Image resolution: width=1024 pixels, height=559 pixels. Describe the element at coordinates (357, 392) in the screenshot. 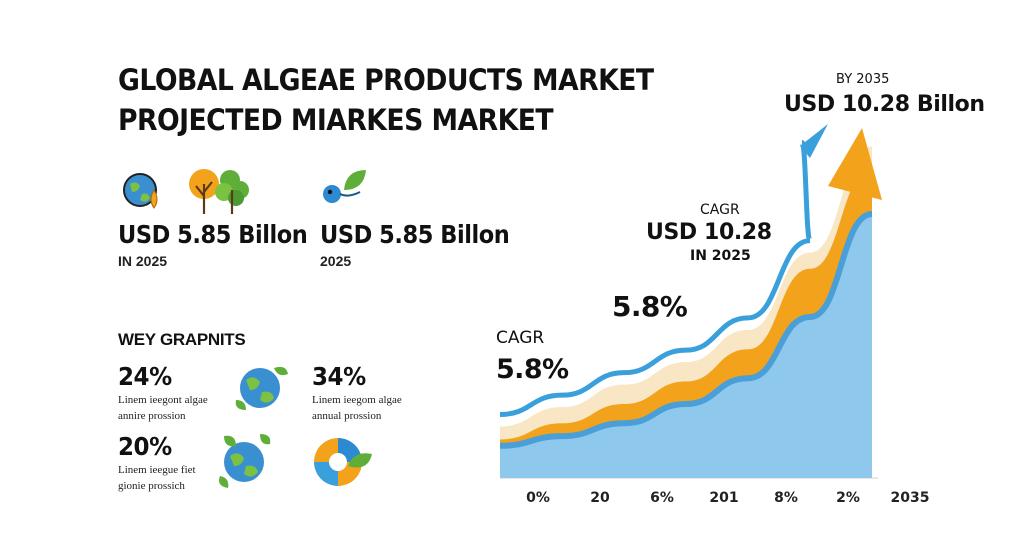

I see `key-point-2: 34% Linem ieegom algae annual prossion` at that location.